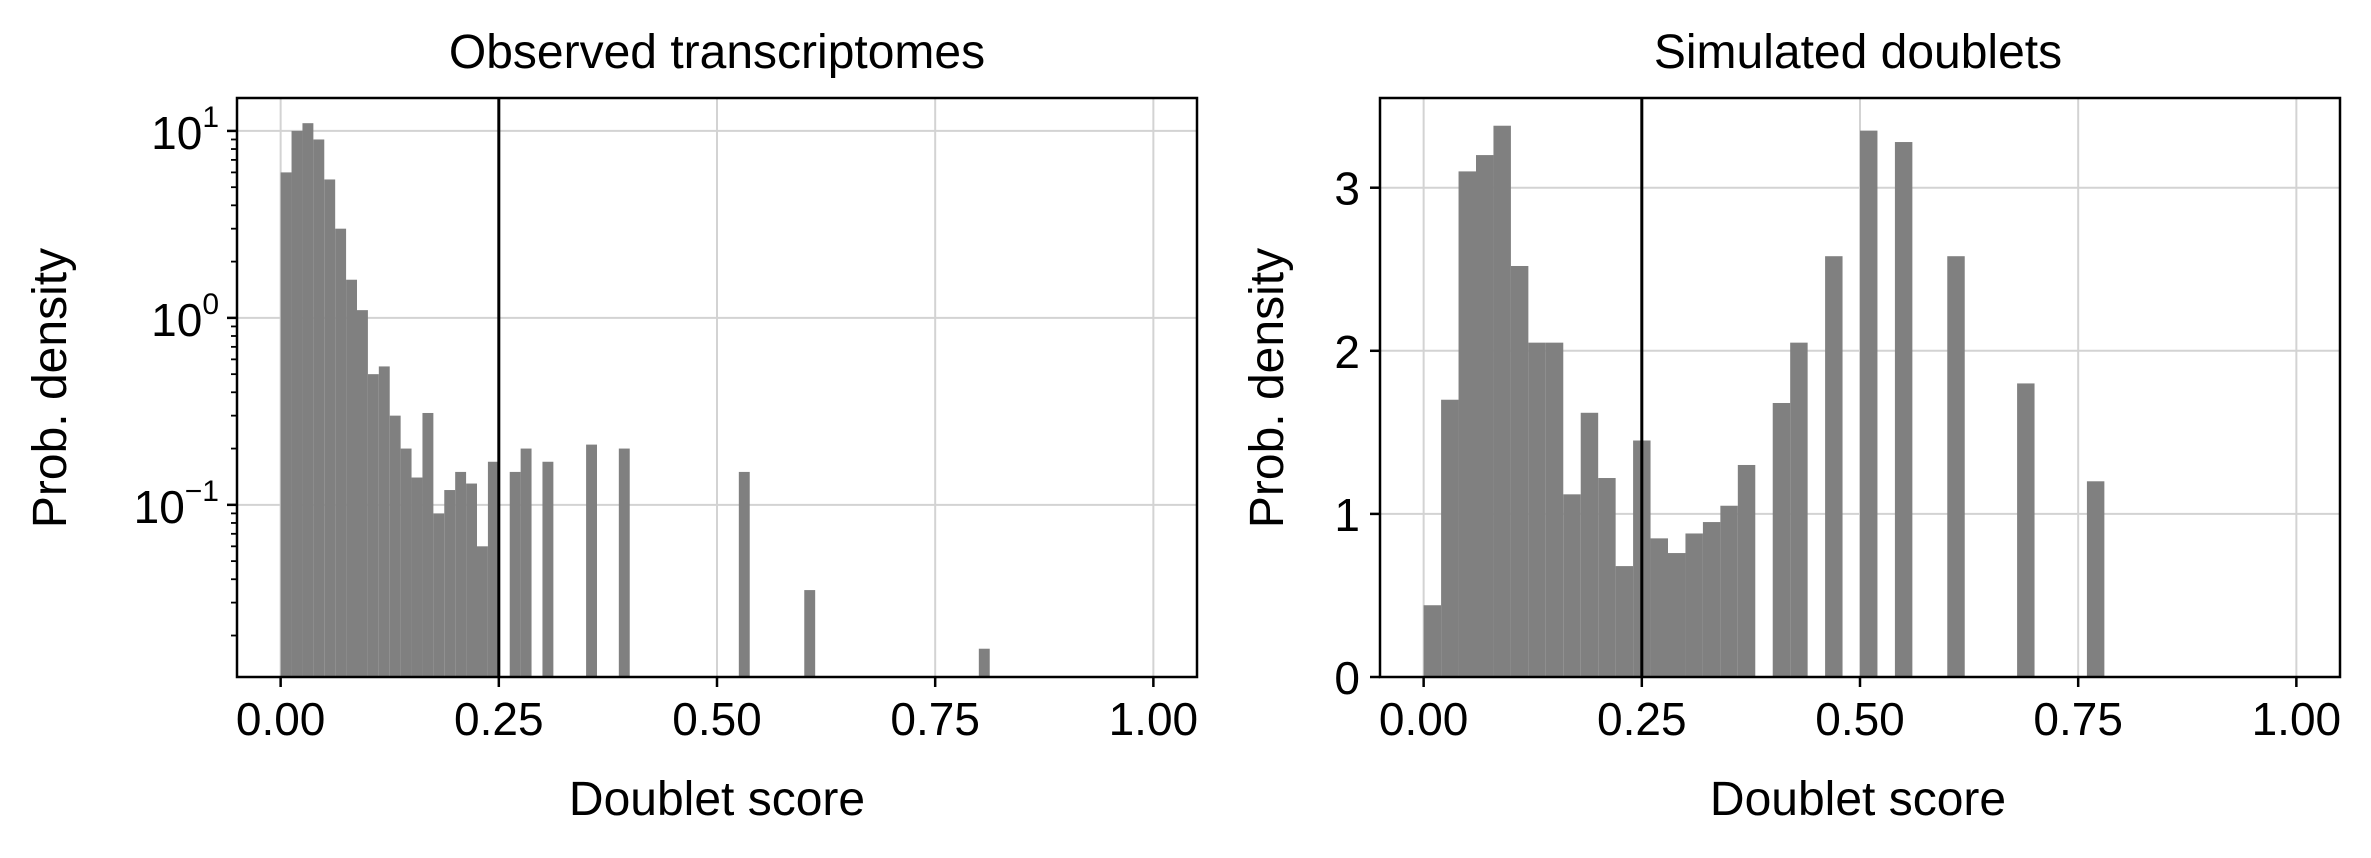 The image size is (2371, 858). What do you see at coordinates (185, 317) in the screenshot?
I see `observed-y-tick-label: 10⁰` at bounding box center [185, 317].